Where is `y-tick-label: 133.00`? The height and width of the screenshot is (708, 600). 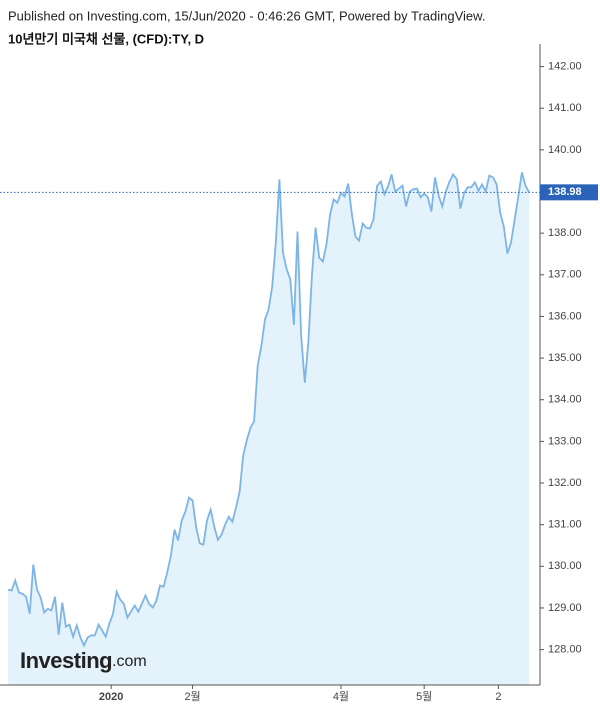 y-tick-label: 133.00 is located at coordinates (565, 441).